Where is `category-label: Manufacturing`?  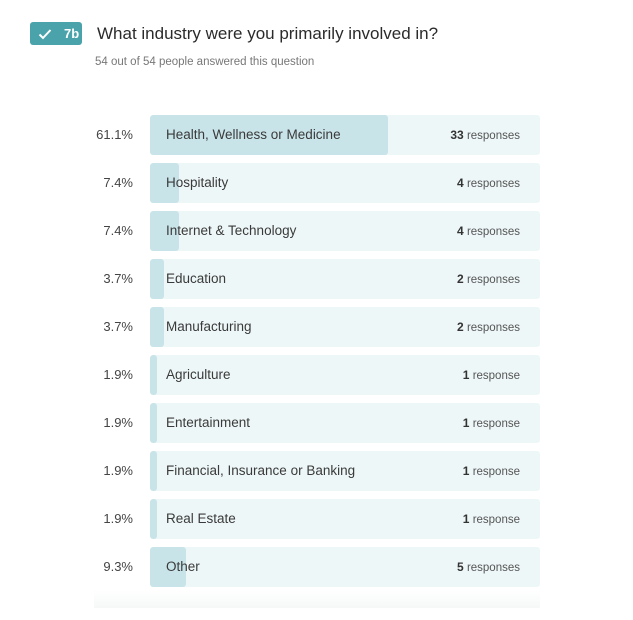
category-label: Manufacturing is located at coordinates (209, 326).